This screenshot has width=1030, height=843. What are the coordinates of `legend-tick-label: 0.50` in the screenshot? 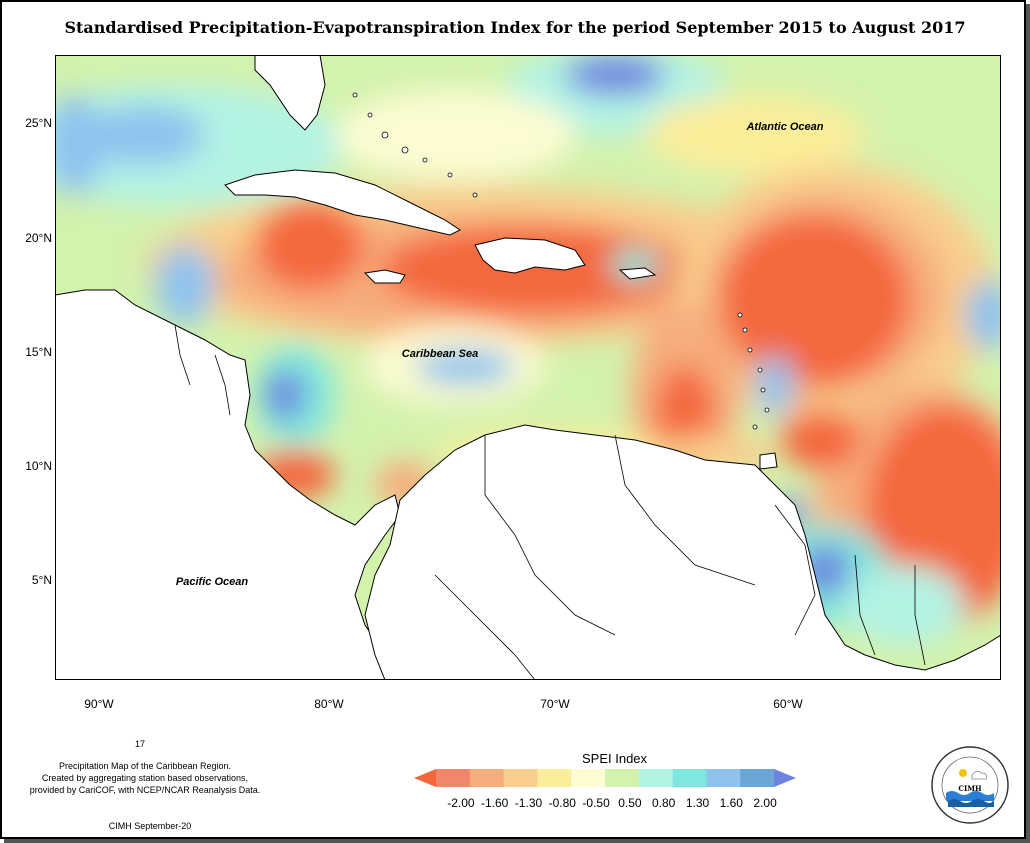 It's located at (630, 803).